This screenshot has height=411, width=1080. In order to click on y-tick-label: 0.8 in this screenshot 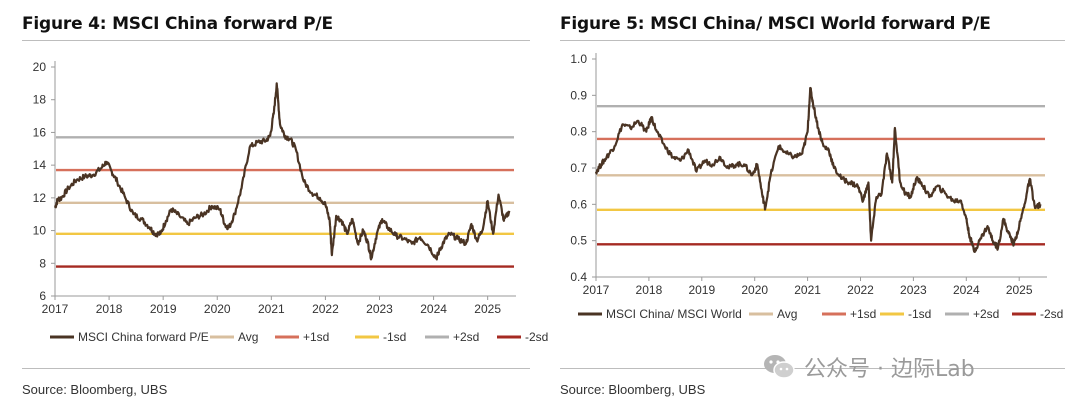, I will do `click(578, 132)`.